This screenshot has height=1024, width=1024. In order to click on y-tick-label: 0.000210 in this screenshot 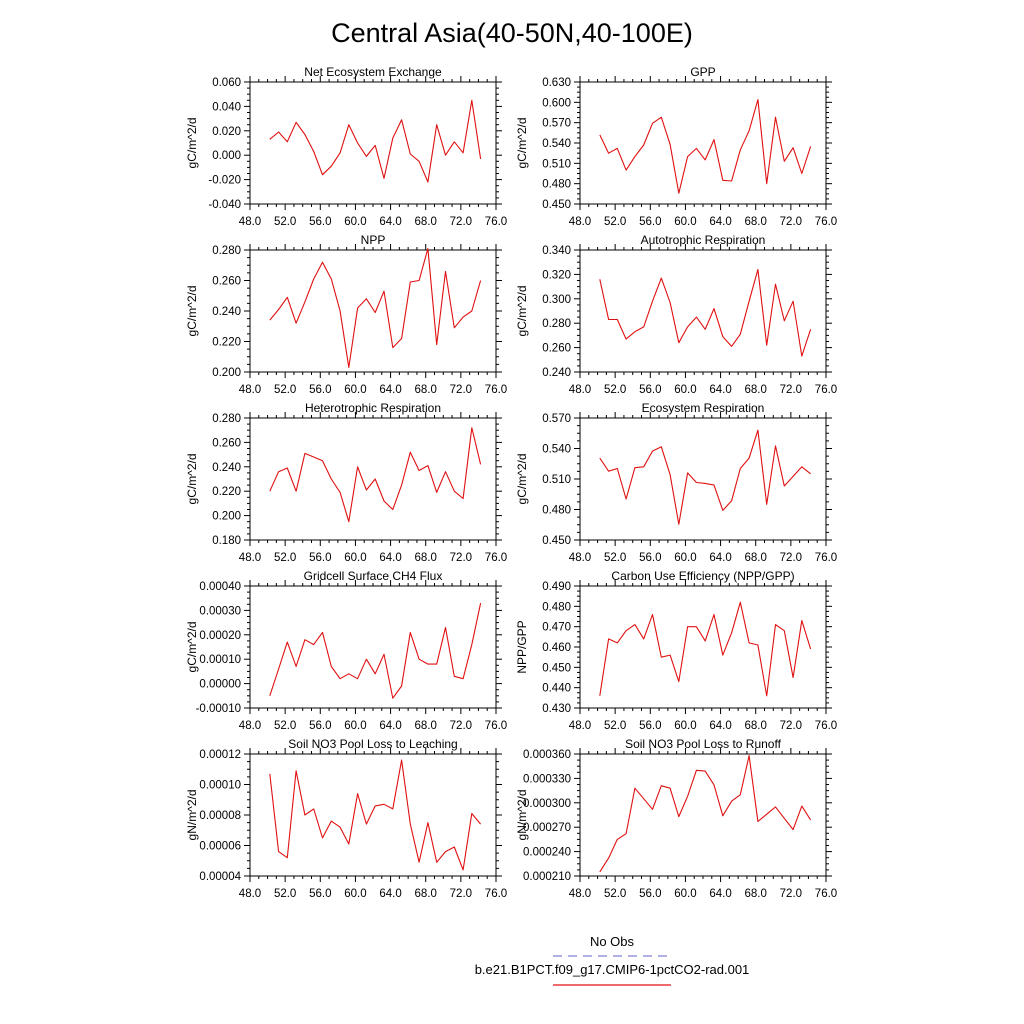, I will do `click(547, 877)`.